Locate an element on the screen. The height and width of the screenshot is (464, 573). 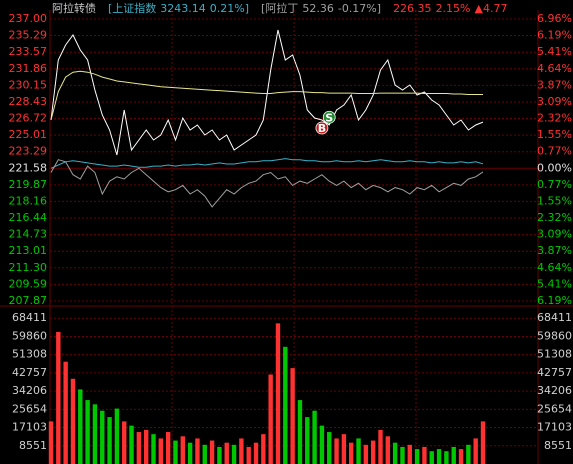
y-tick-label: 25654 is located at coordinates (29, 408).